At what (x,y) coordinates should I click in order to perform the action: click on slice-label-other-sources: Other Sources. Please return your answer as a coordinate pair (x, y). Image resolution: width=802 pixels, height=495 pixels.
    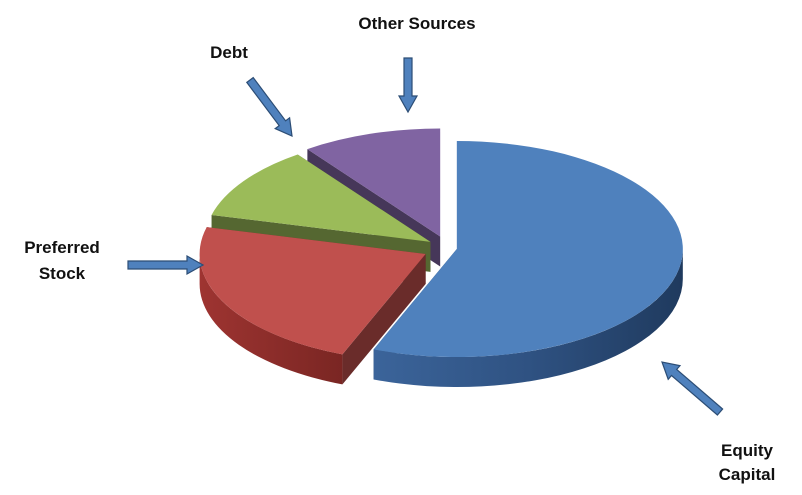
    Looking at the image, I should click on (416, 23).